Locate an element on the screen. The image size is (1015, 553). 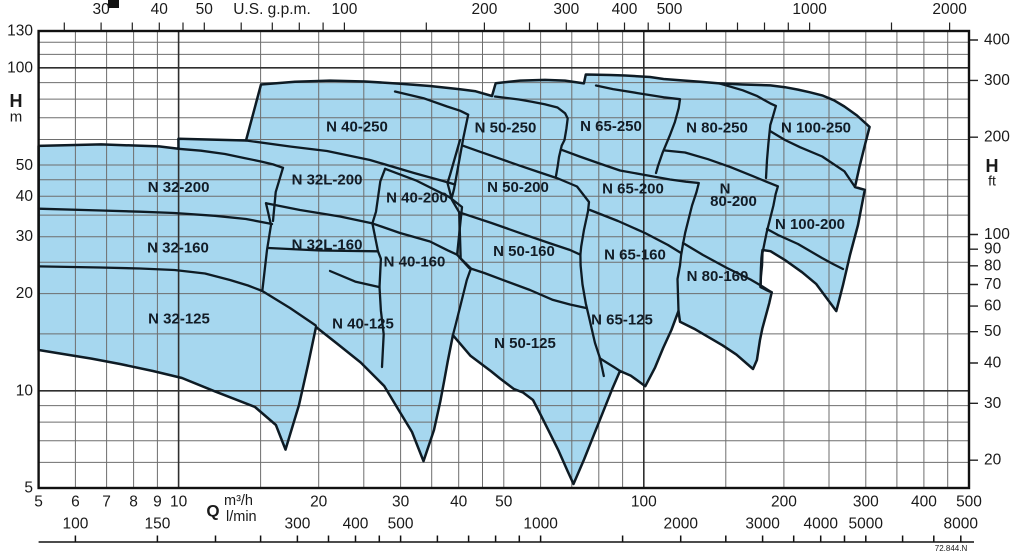
svg-text: N is located at coordinates (725, 189).